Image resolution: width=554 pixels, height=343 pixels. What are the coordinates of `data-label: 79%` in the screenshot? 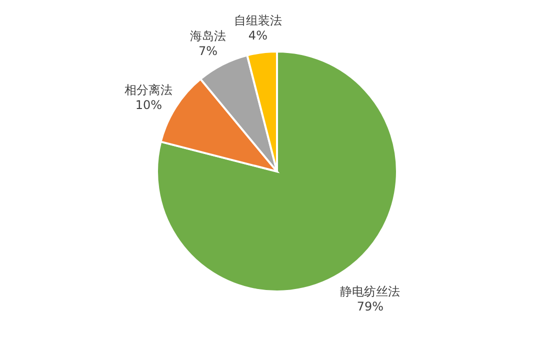 It's located at (370, 307).